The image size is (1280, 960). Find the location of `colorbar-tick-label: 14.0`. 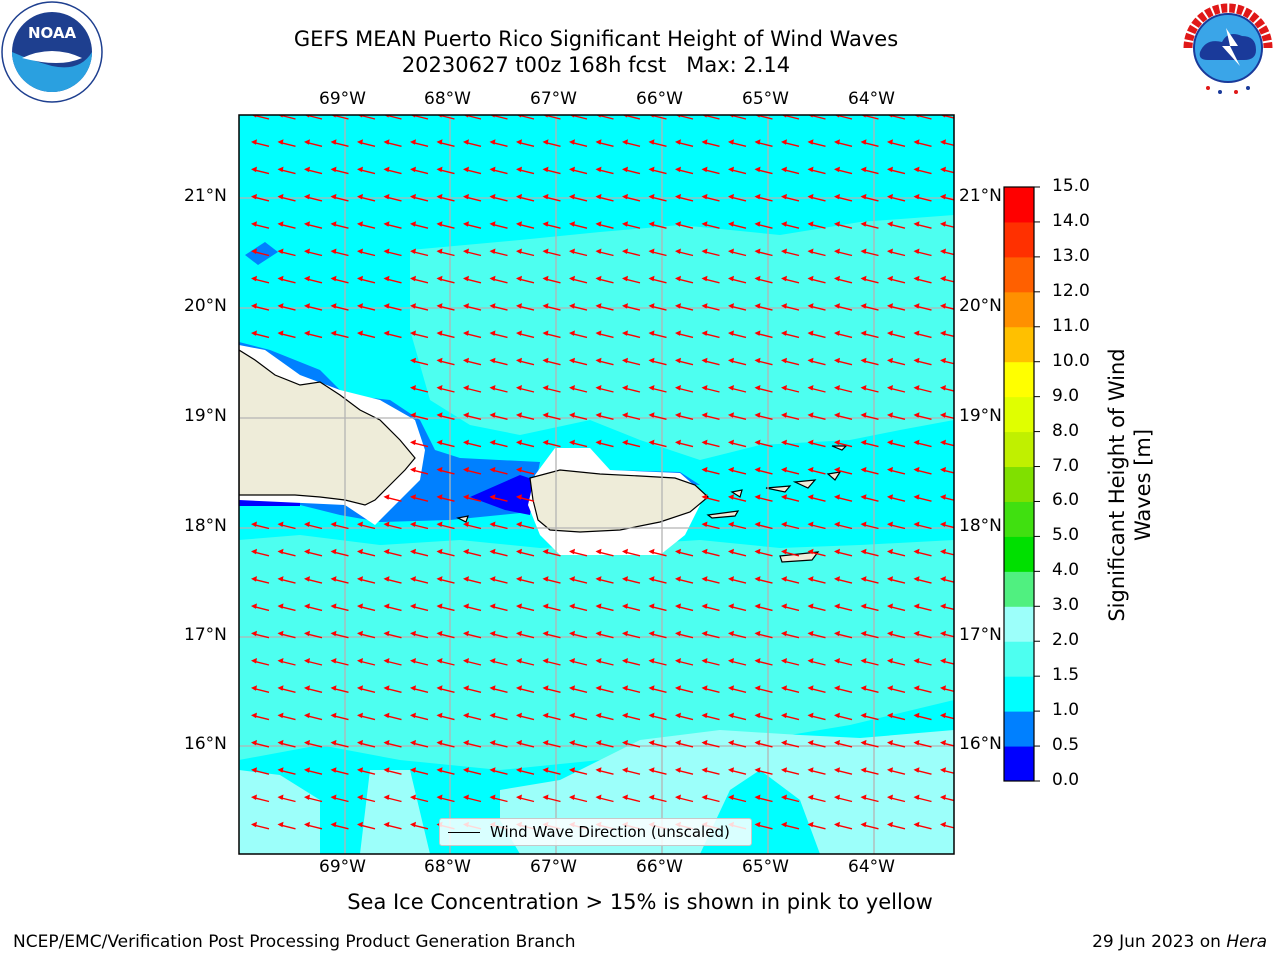

colorbar-tick-label: 14.0 is located at coordinates (1071, 220).